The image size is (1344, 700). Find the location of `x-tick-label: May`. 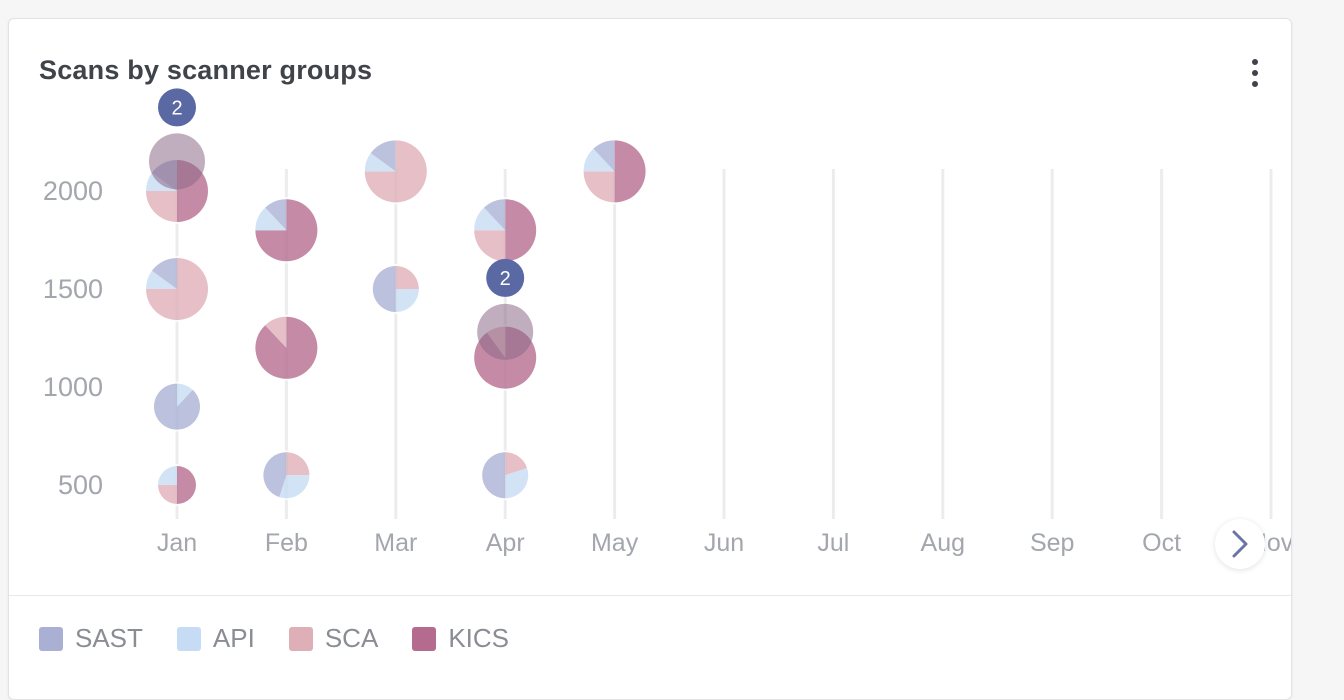

x-tick-label: May is located at coordinates (615, 543).